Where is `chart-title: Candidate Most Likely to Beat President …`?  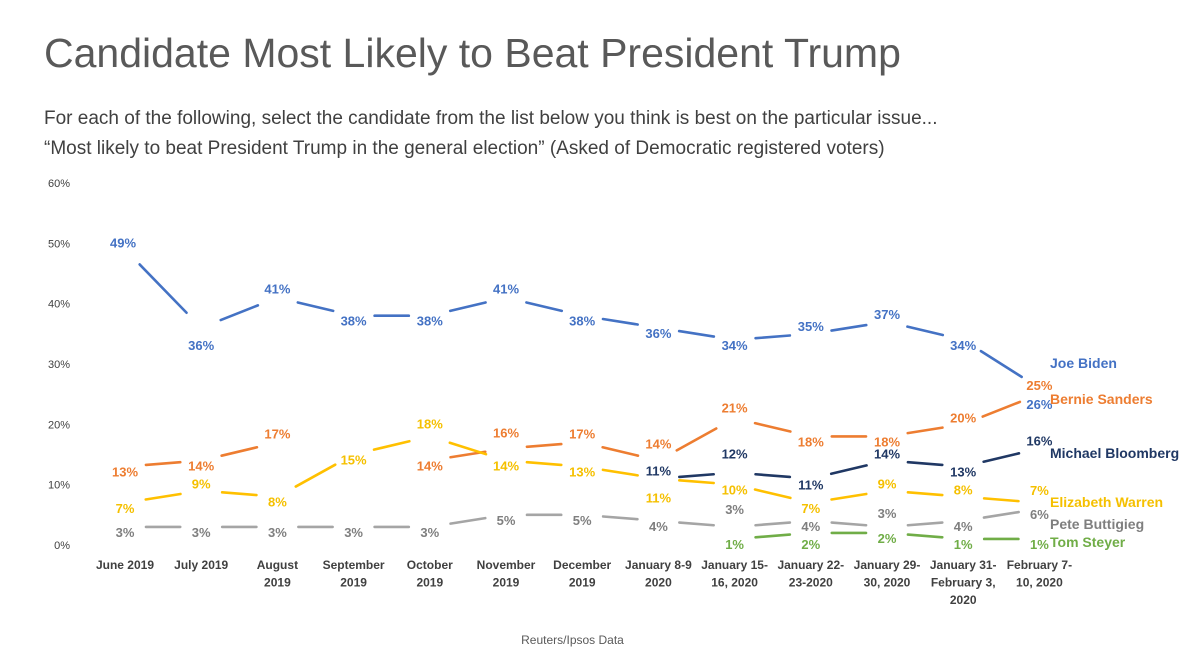 chart-title: Candidate Most Likely to Beat President … is located at coordinates (472, 53).